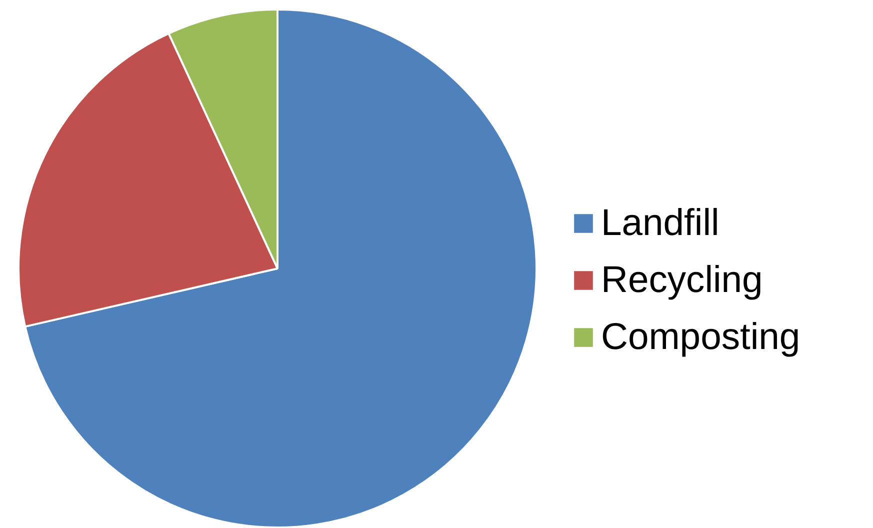  What do you see at coordinates (700, 336) in the screenshot?
I see `legend-label: Composting` at bounding box center [700, 336].